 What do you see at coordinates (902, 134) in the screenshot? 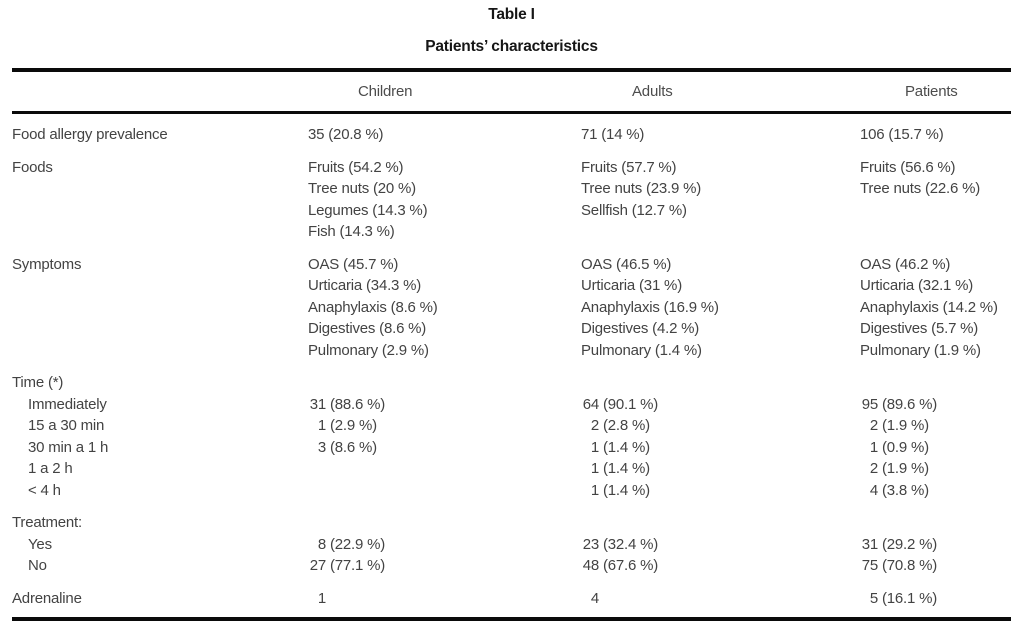
I see `cell-line: 106 (15.7 %)` at bounding box center [902, 134].